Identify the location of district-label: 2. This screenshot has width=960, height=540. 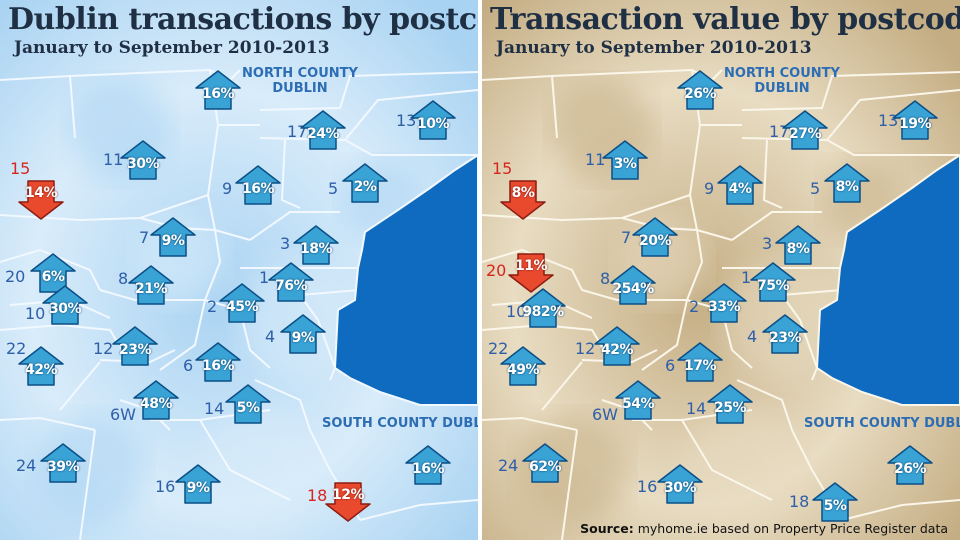
(212, 306).